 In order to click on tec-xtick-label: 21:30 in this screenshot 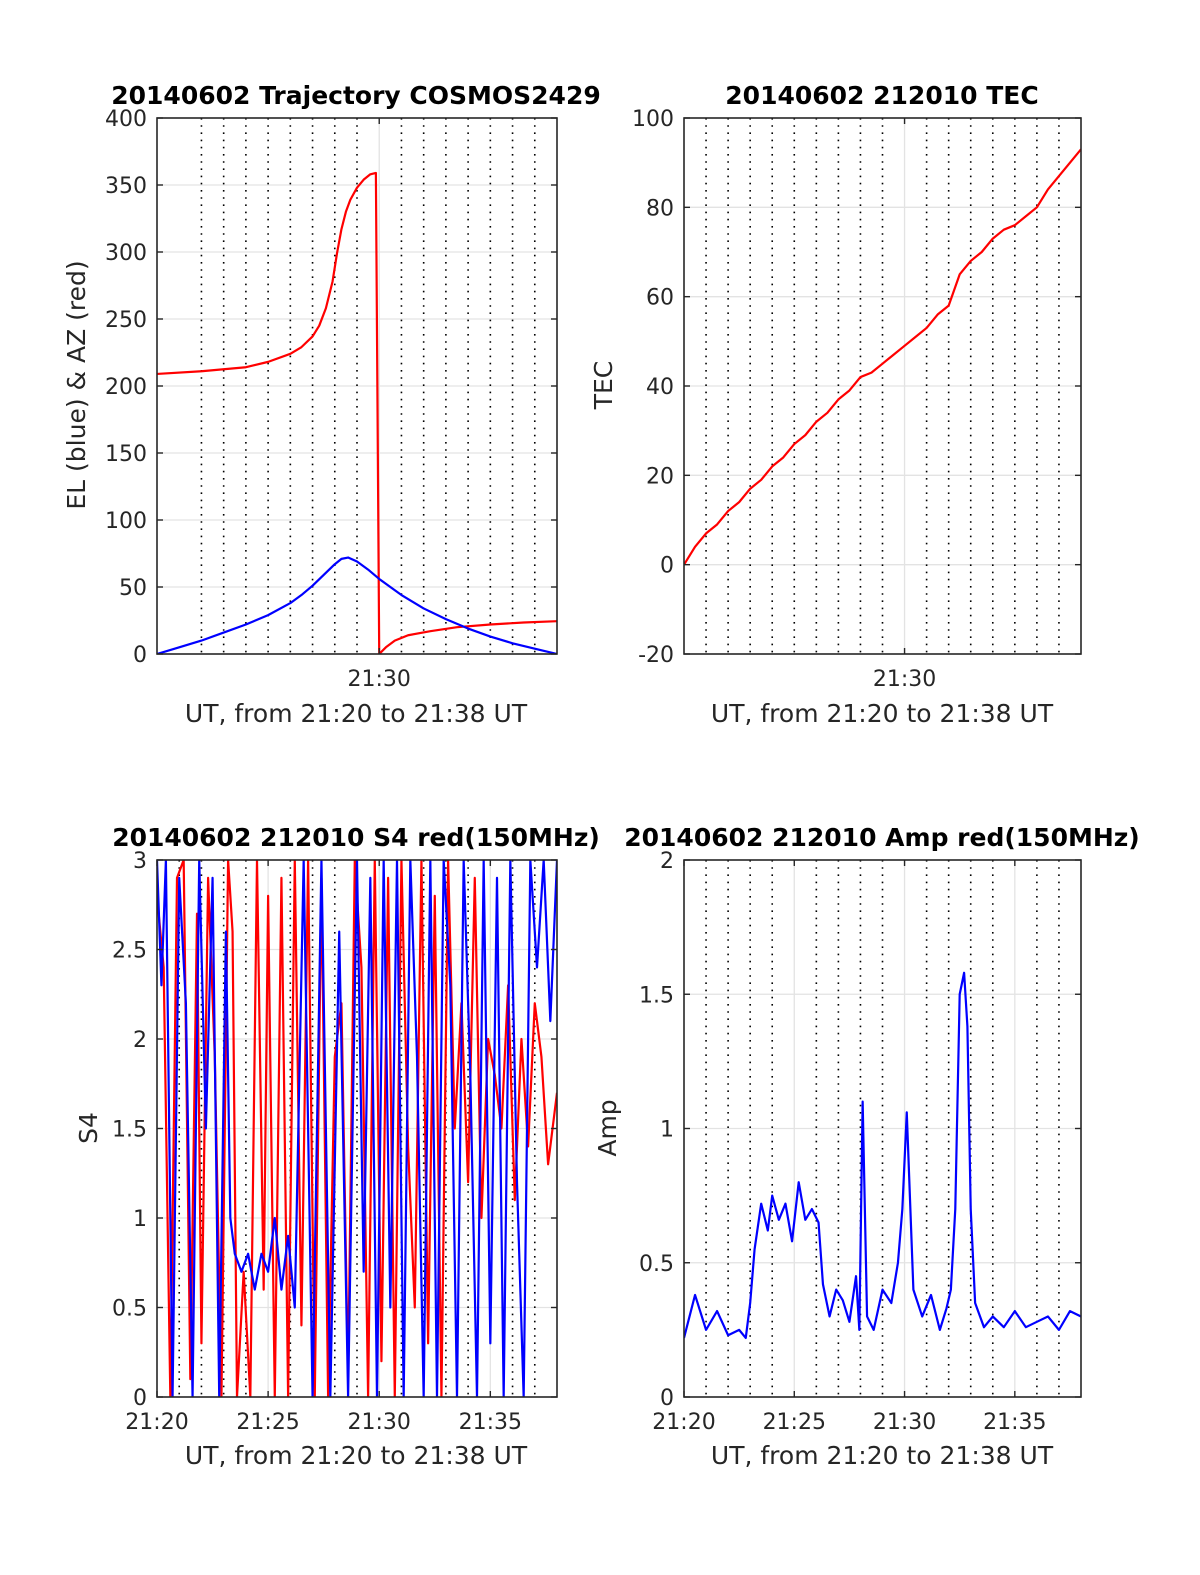, I will do `click(904, 679)`.